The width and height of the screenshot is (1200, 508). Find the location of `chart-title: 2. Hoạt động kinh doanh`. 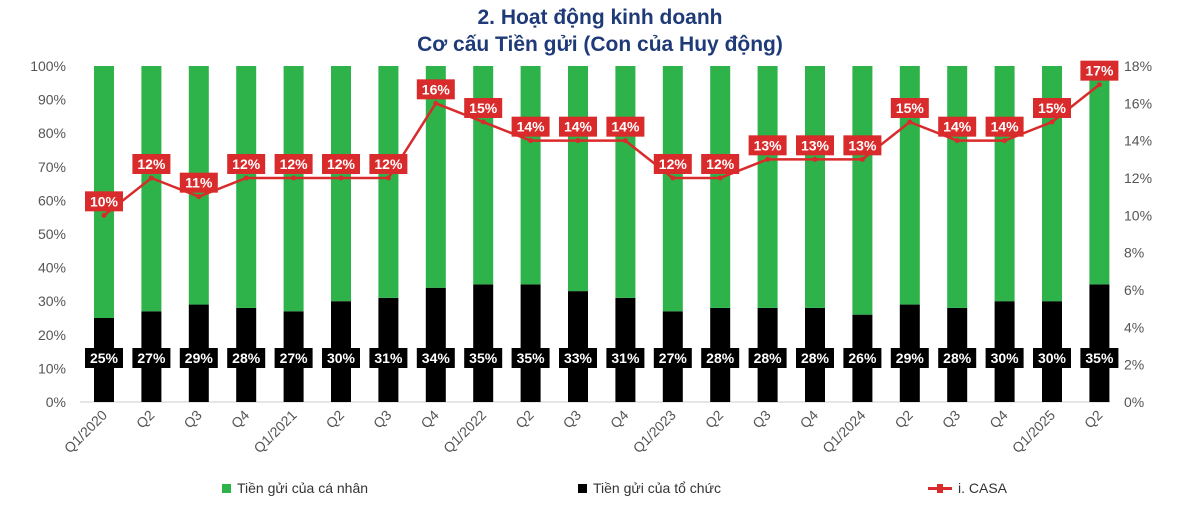

chart-title: 2. Hoạt động kinh doanh is located at coordinates (600, 17).